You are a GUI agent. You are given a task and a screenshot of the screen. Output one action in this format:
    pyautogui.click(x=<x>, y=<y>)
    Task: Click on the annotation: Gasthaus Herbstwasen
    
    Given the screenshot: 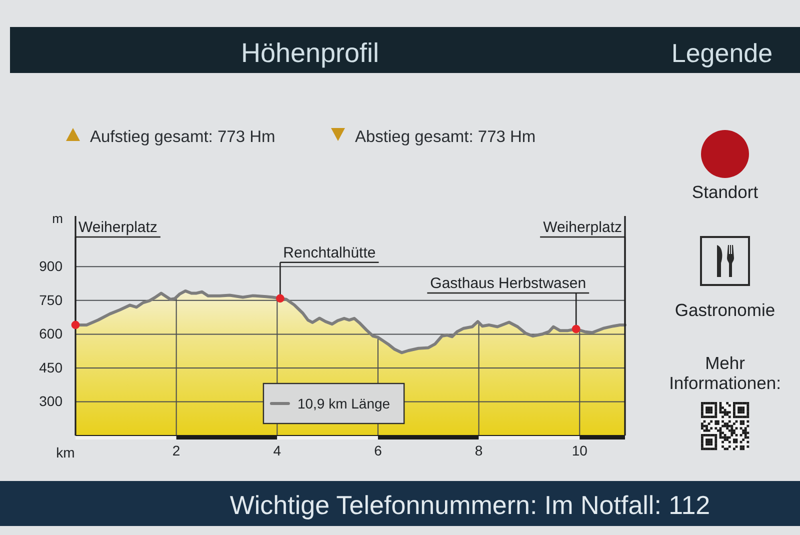 What is the action you would take?
    pyautogui.click(x=508, y=283)
    